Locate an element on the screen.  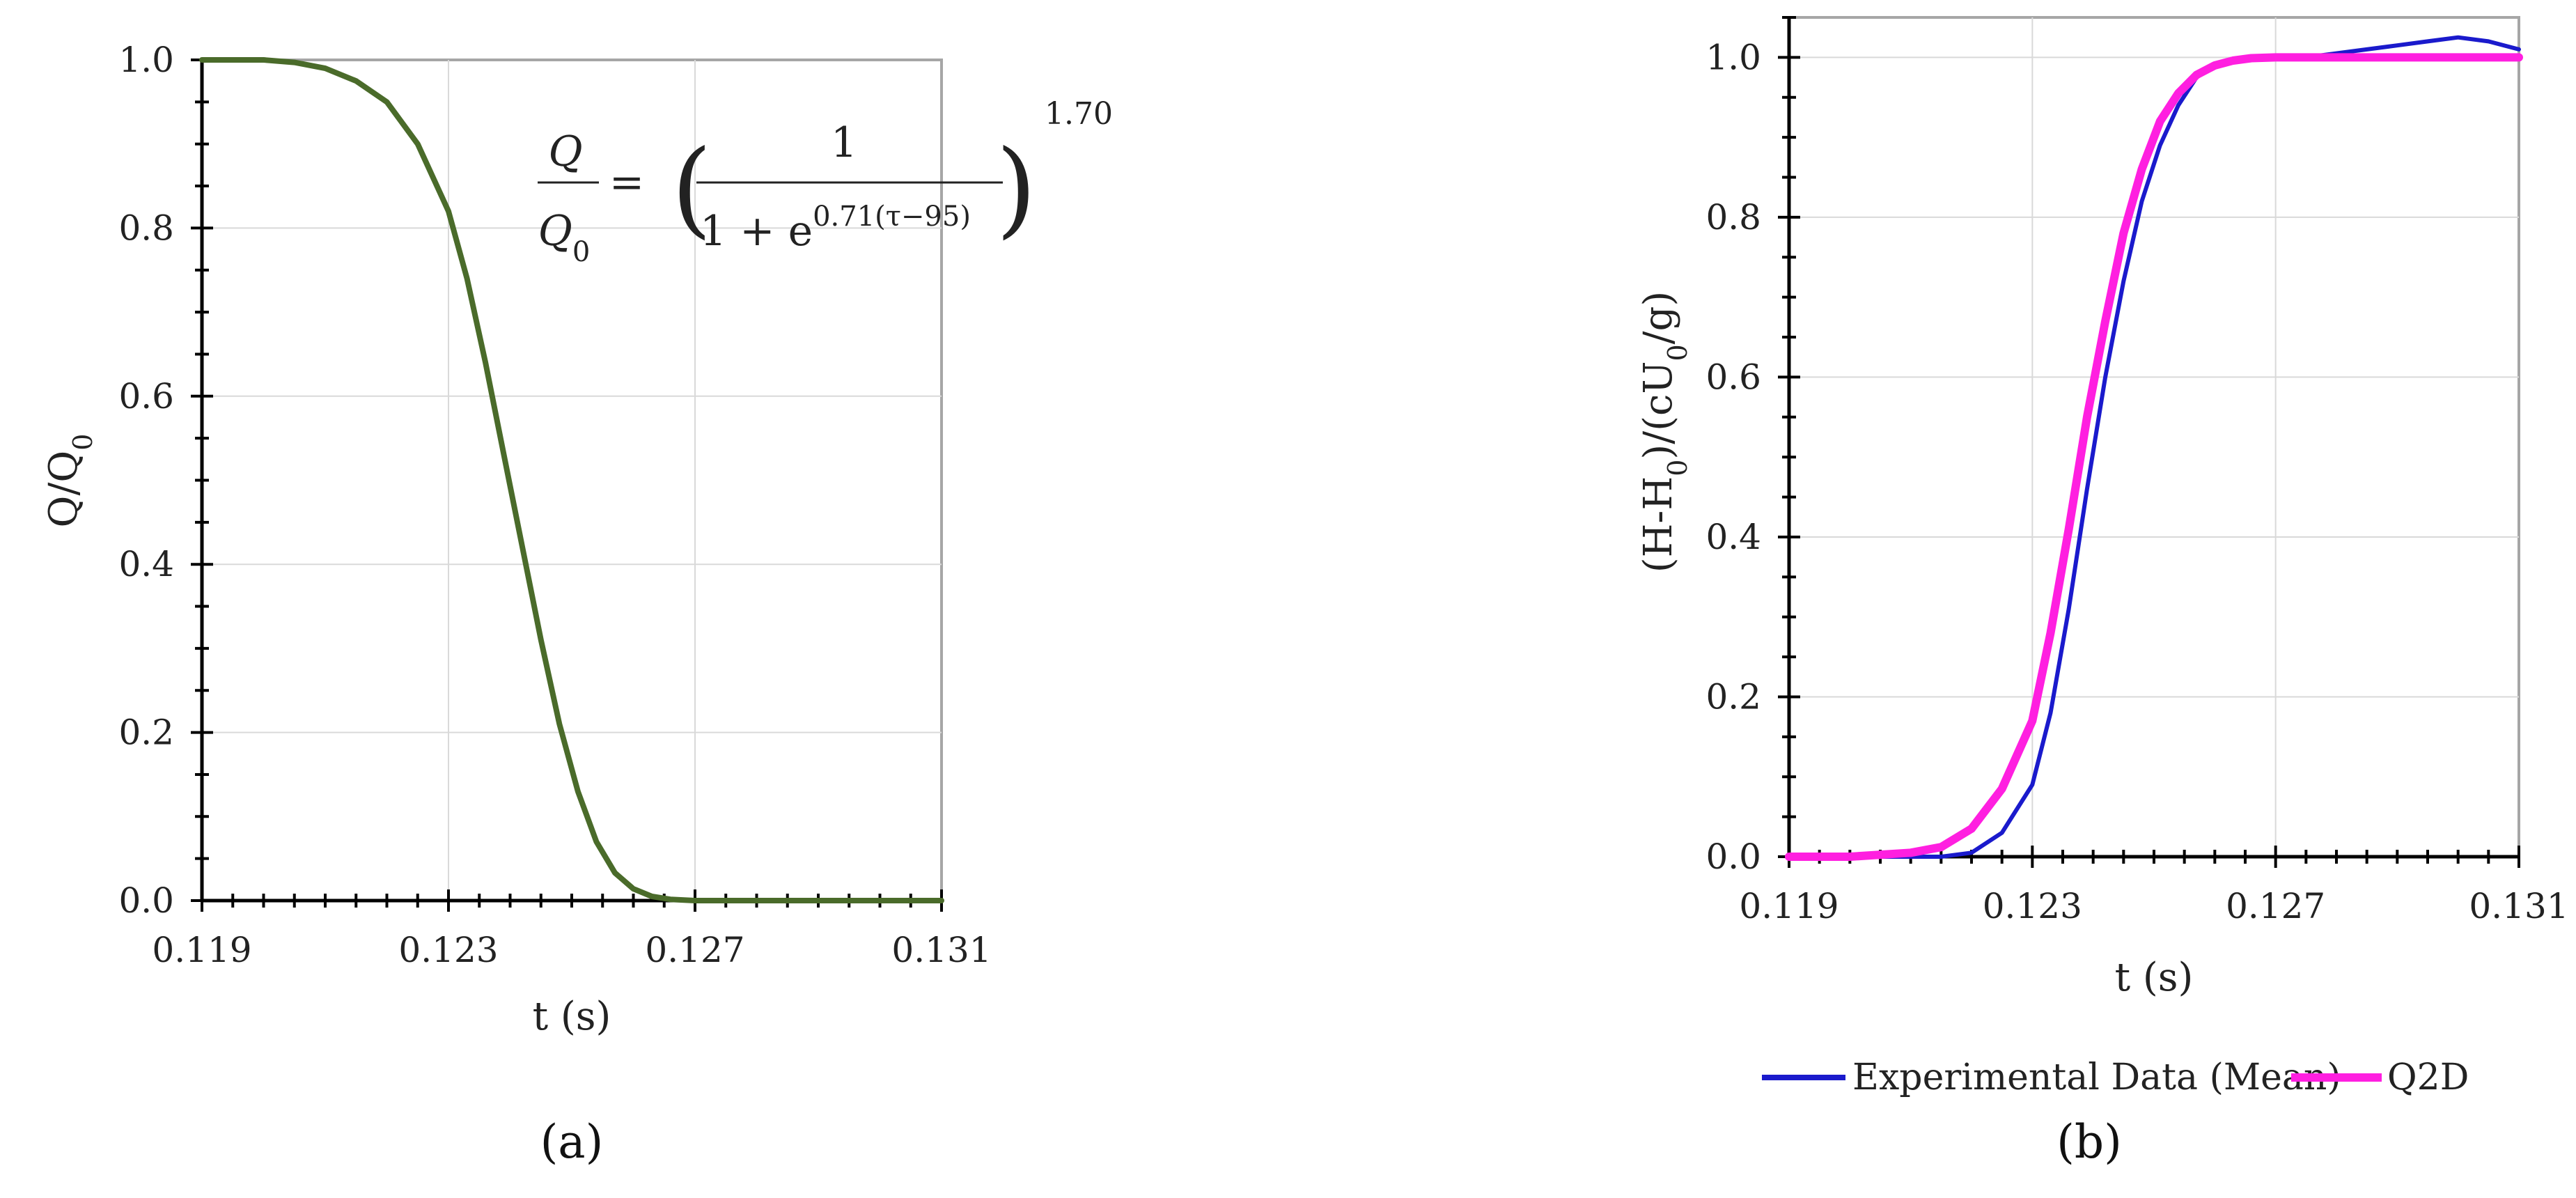
y-axis-title-a: Q/Q0 is located at coordinates (69, 481).